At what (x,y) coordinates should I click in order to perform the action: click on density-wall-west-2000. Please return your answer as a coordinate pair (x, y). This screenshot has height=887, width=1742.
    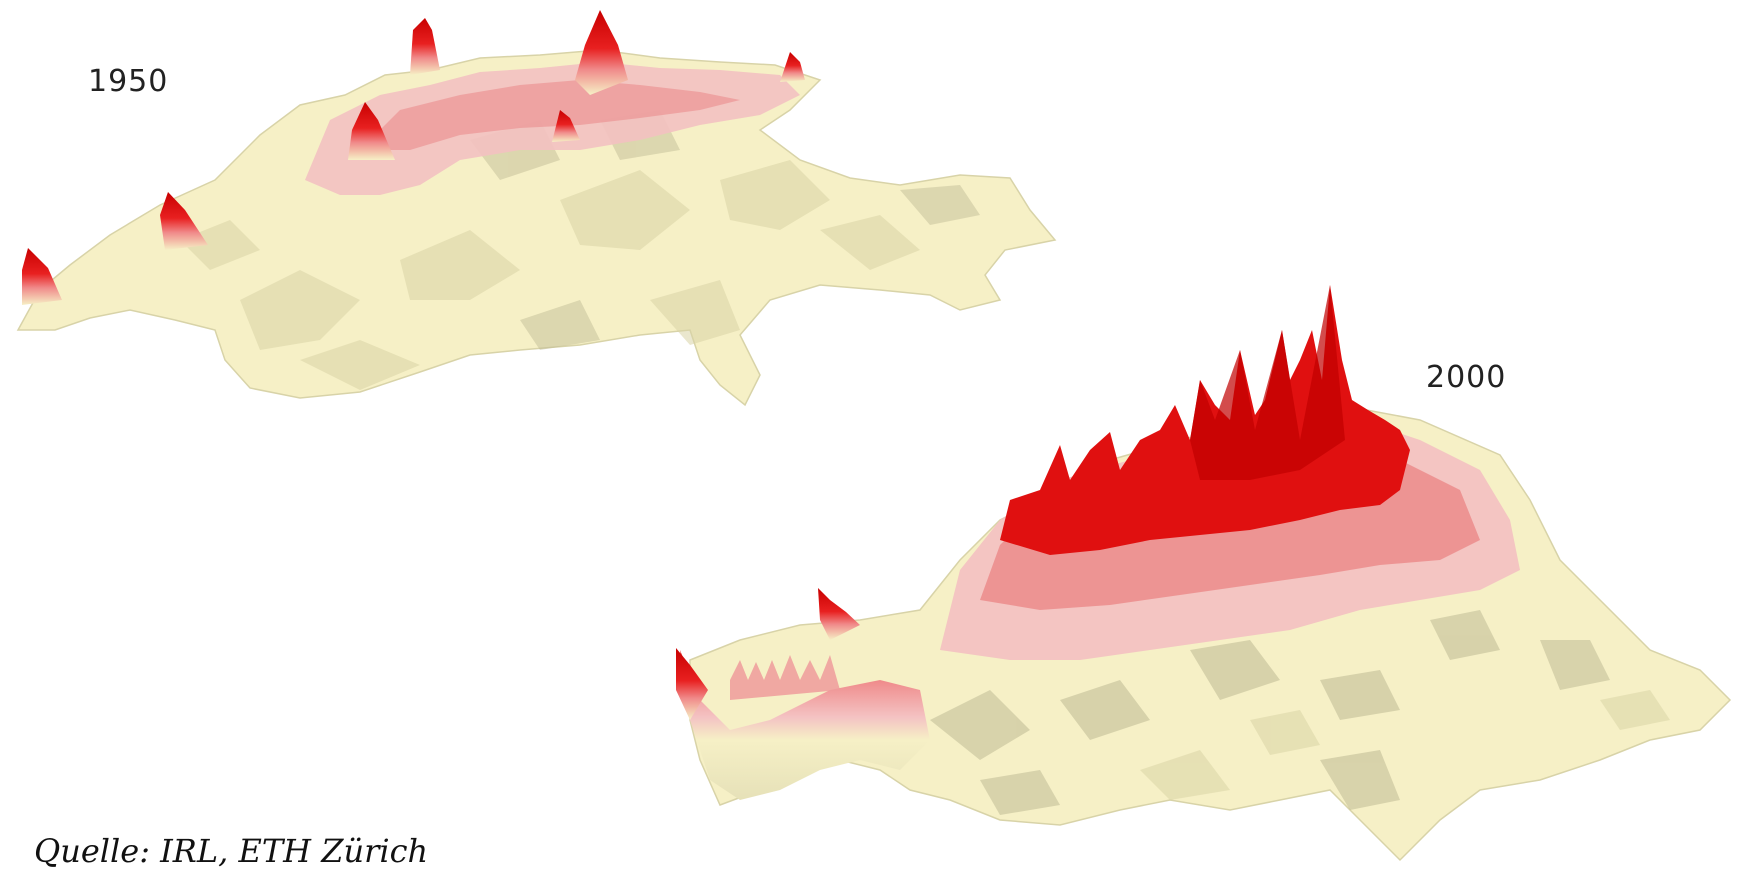
    Looking at the image, I should click on (805, 725).